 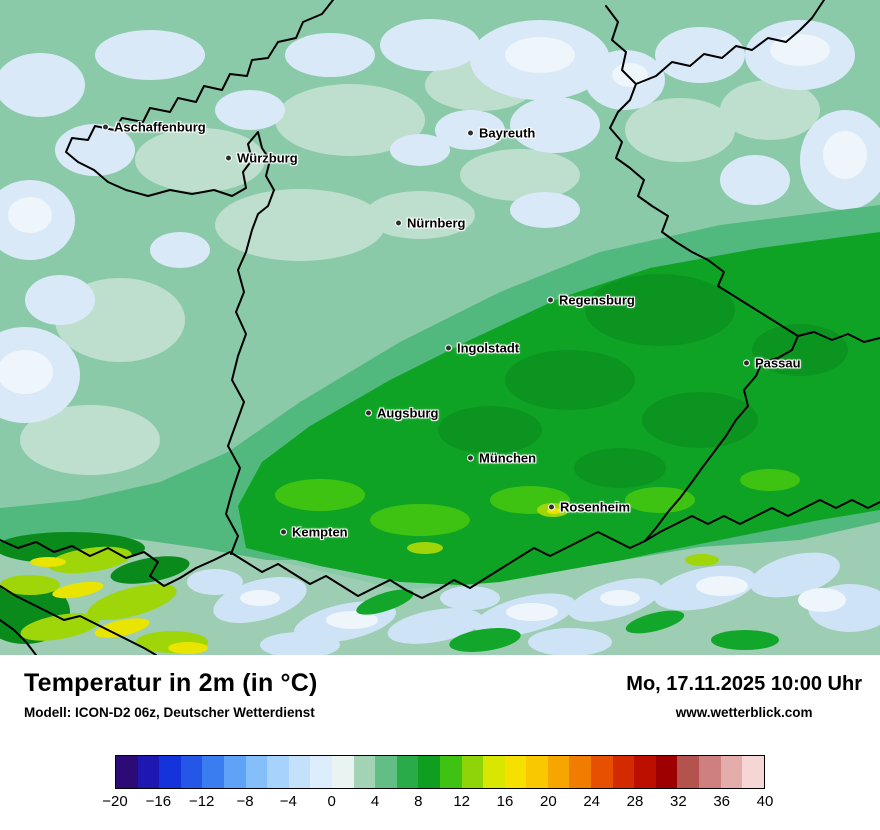 I want to click on legend-tick-label: 28, so click(x=635, y=801).